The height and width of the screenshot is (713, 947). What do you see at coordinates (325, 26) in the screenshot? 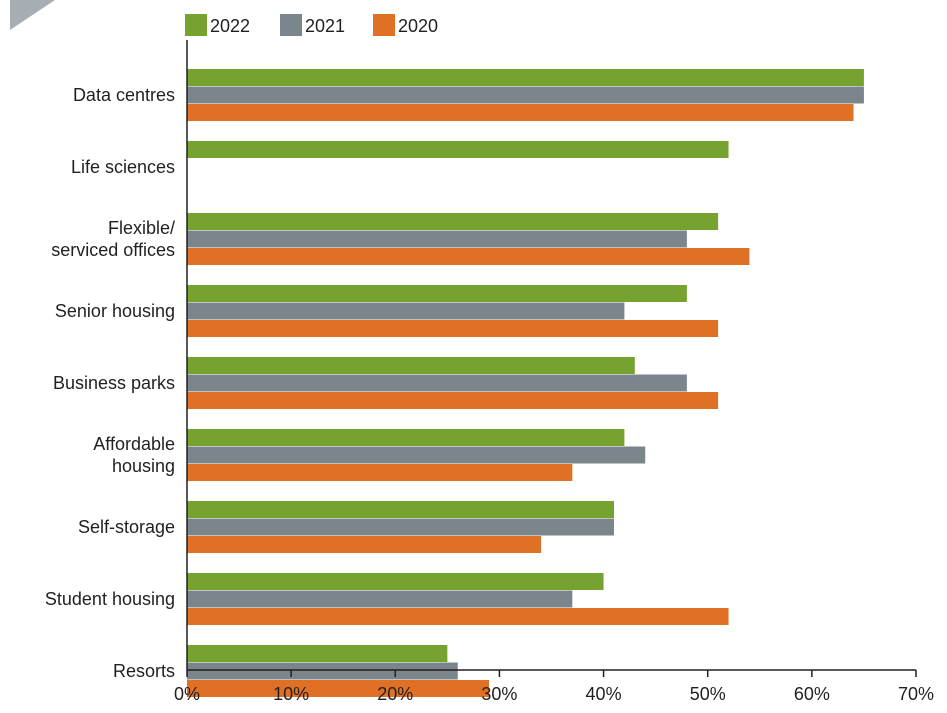
I see `legend-label-2021: 2021` at bounding box center [325, 26].